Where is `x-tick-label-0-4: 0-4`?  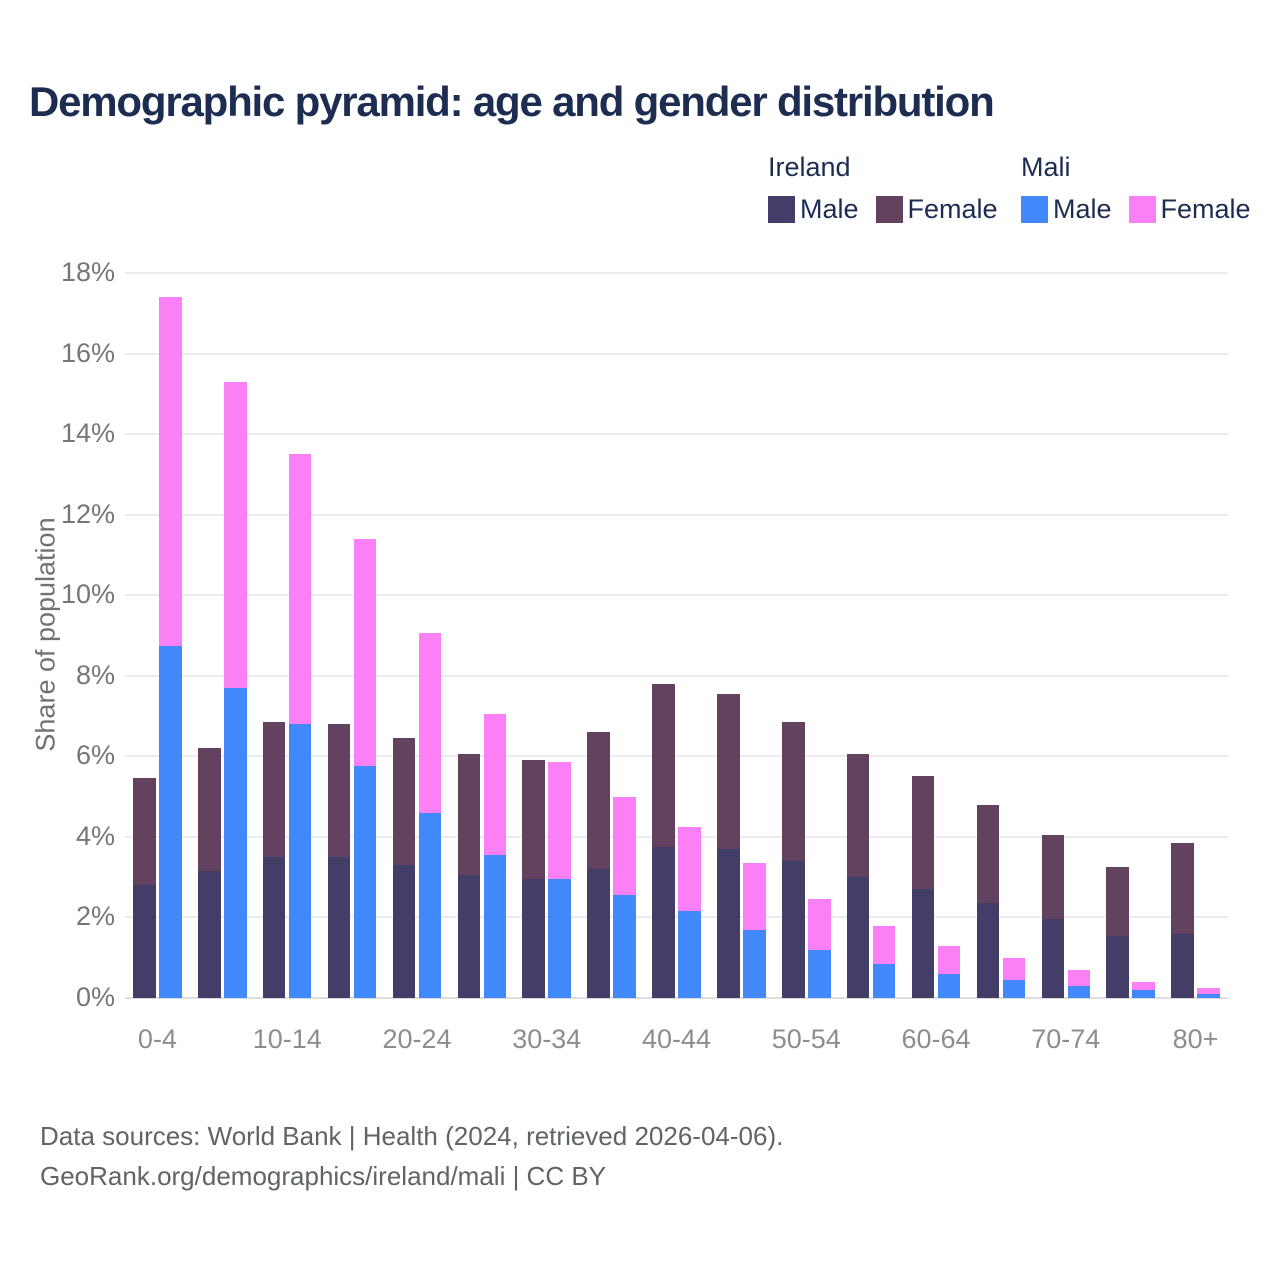 x-tick-label-0-4: 0-4 is located at coordinates (157, 1039).